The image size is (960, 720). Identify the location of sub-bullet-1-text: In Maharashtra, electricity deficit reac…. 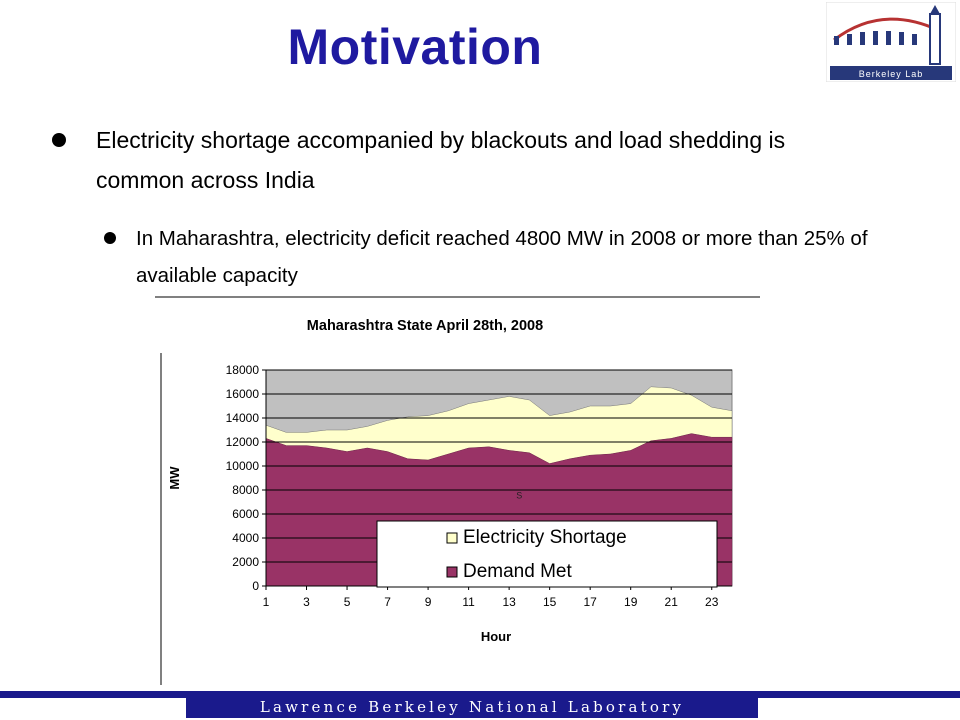
(502, 257).